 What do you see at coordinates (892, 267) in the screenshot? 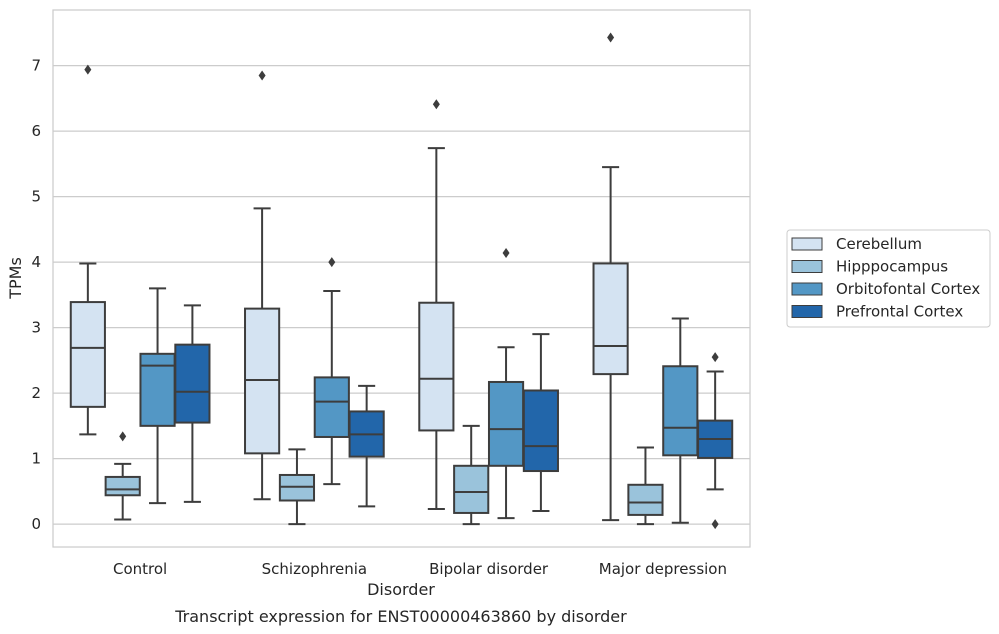
I see `legend-entry: Hipppocampus` at bounding box center [892, 267].